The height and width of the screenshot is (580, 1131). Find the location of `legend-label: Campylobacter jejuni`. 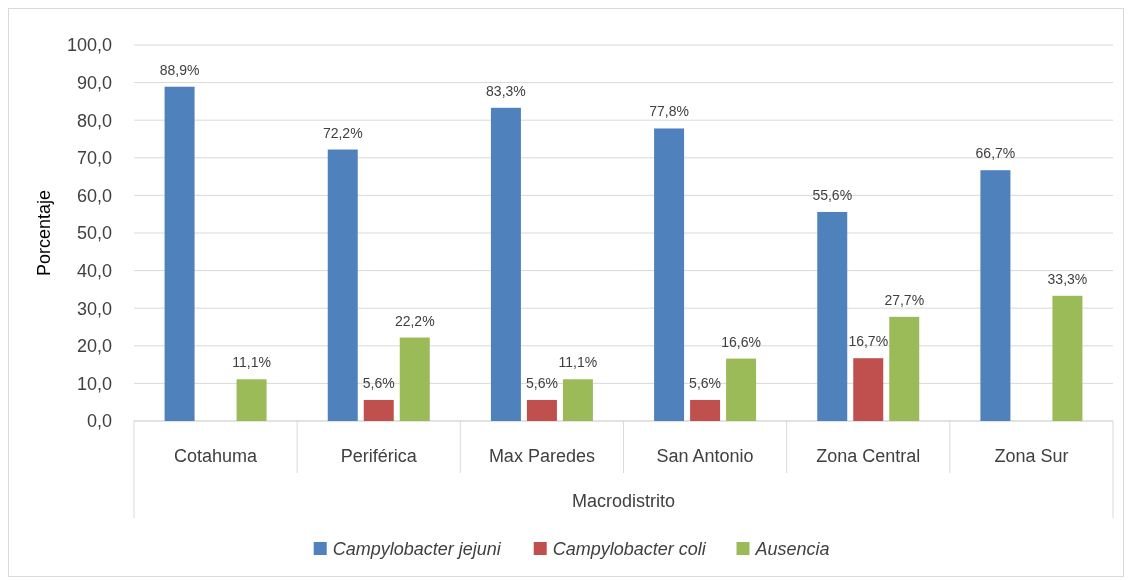

legend-label: Campylobacter jejuni is located at coordinates (417, 549).